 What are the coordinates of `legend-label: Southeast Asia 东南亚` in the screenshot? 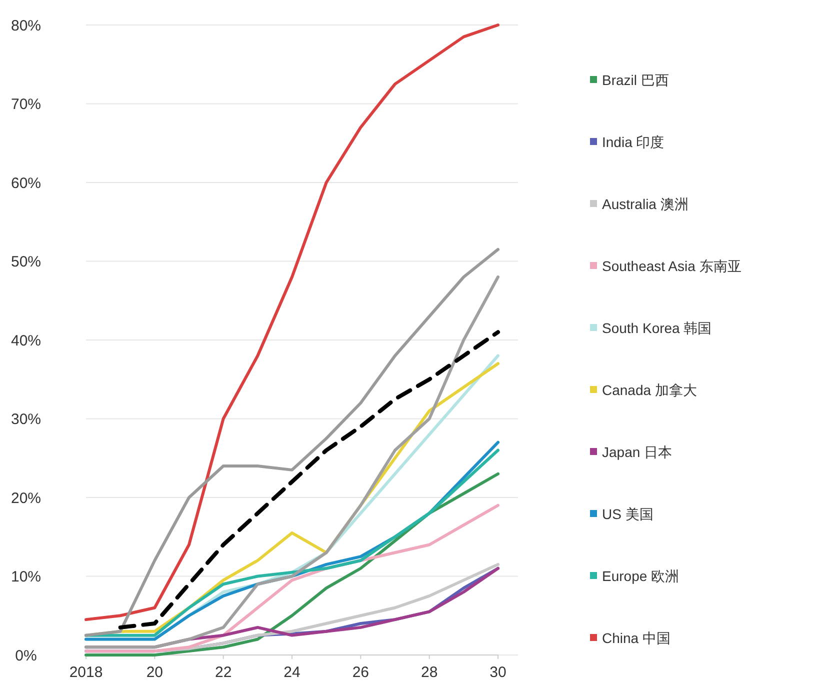 It's located at (672, 266).